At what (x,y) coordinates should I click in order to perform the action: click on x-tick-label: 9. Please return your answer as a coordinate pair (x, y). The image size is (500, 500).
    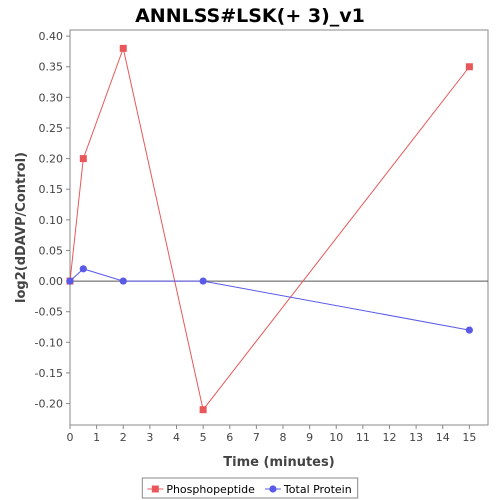
    Looking at the image, I should click on (309, 437).